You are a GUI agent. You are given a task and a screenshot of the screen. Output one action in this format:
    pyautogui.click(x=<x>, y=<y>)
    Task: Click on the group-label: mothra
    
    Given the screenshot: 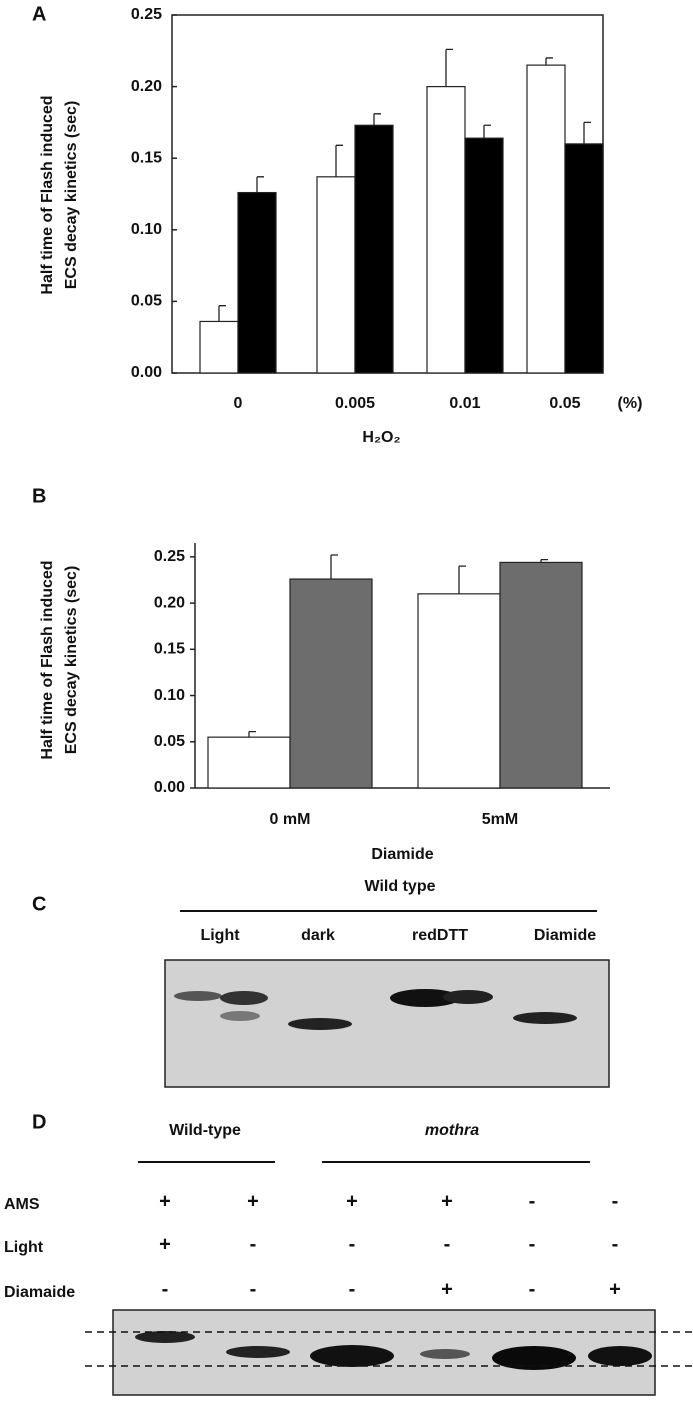 What is the action you would take?
    pyautogui.click(x=452, y=1130)
    